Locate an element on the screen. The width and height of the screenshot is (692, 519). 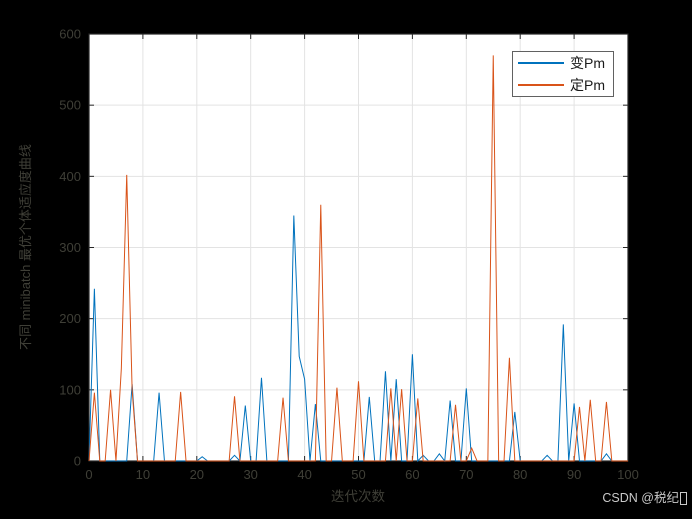
y-tick-label: 200 is located at coordinates (70, 318).